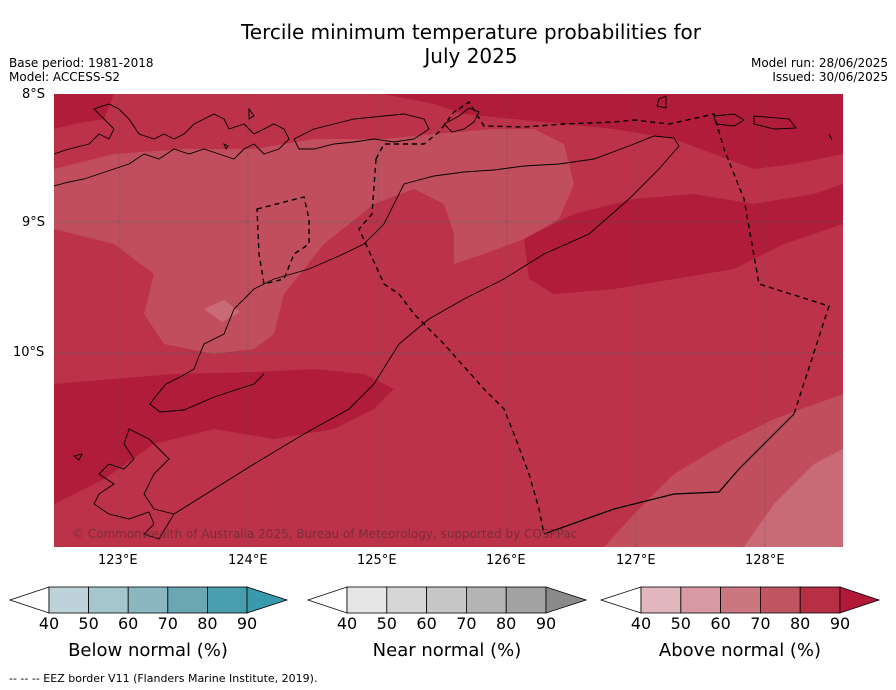 The image size is (896, 690). What do you see at coordinates (226, 146) in the screenshot?
I see `small-islet-a` at bounding box center [226, 146].